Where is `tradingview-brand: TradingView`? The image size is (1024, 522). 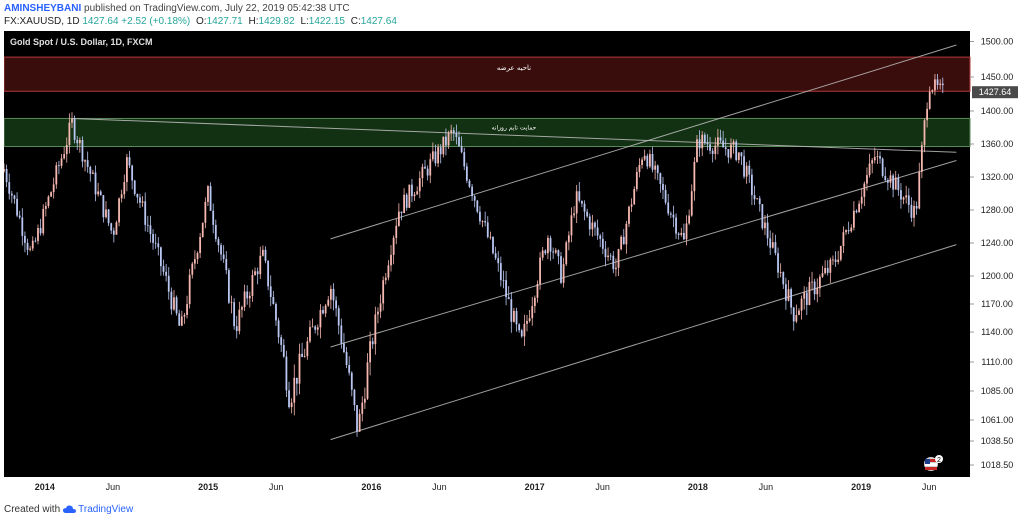
tradingview-brand: TradingView is located at coordinates (106, 509).